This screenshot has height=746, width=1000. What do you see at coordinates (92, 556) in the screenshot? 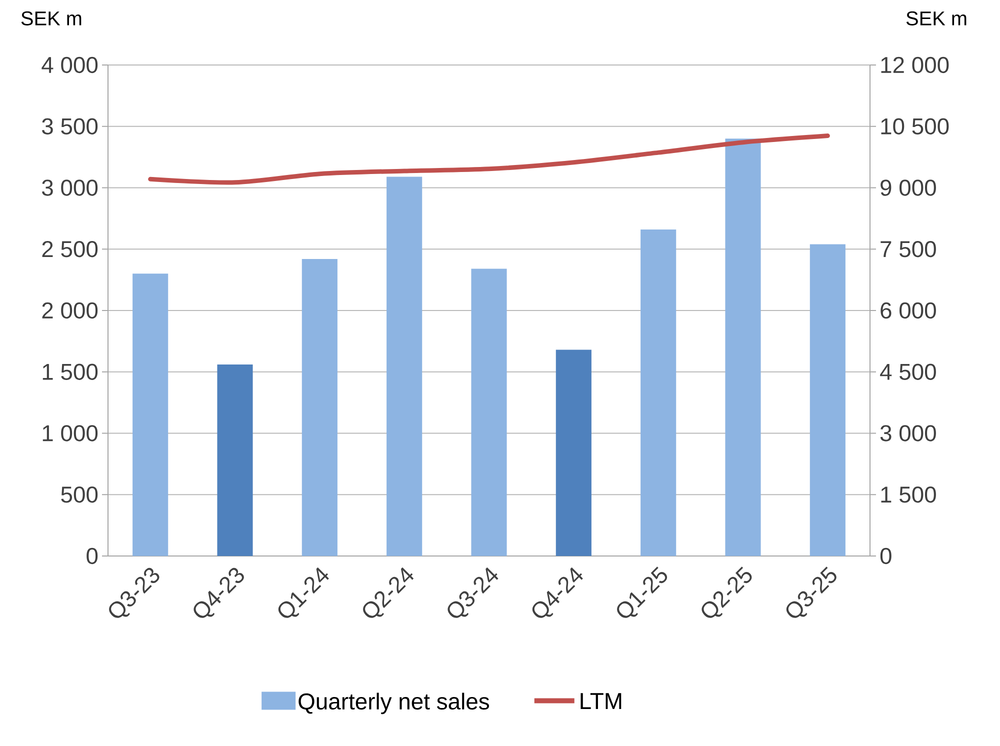
I see `y-tick-label: 0` at bounding box center [92, 556].